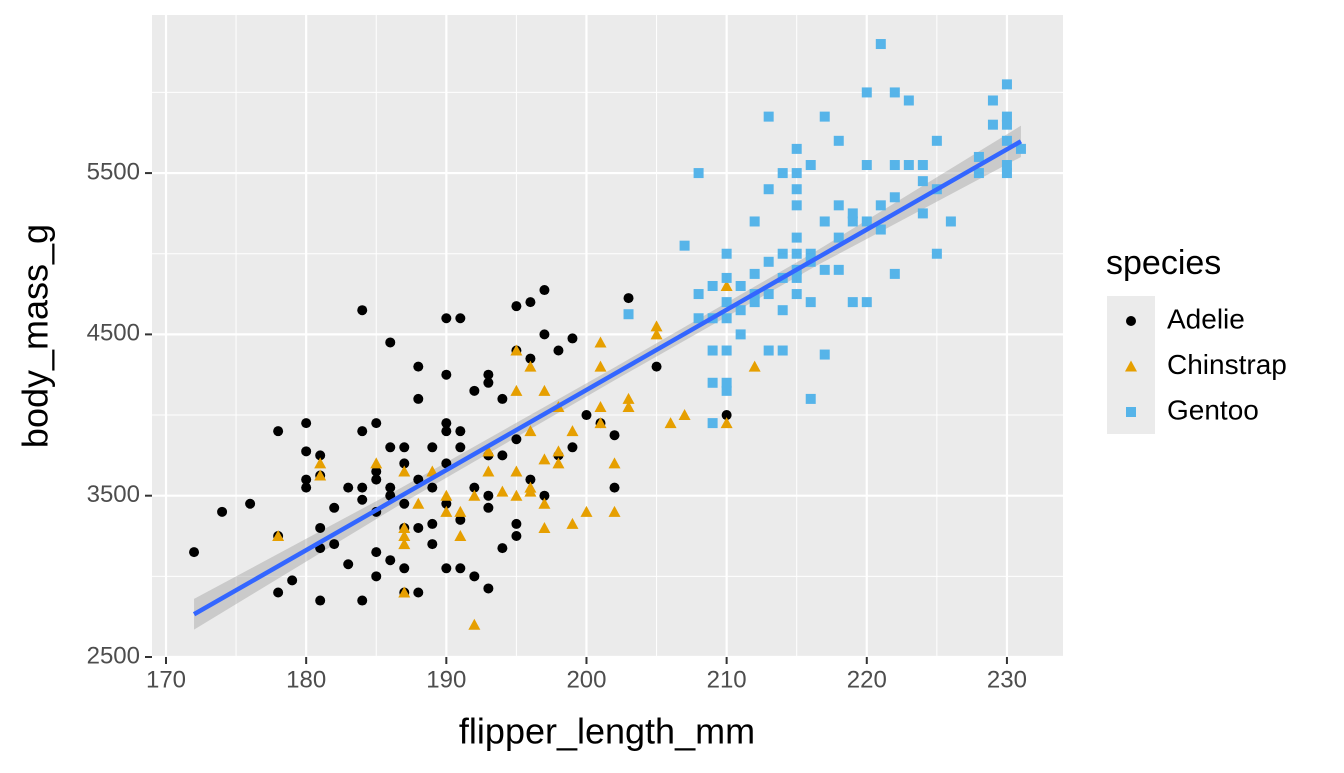 The width and height of the screenshot is (1344, 773). I want to click on legend-label: Chinstrap, so click(1227, 364).